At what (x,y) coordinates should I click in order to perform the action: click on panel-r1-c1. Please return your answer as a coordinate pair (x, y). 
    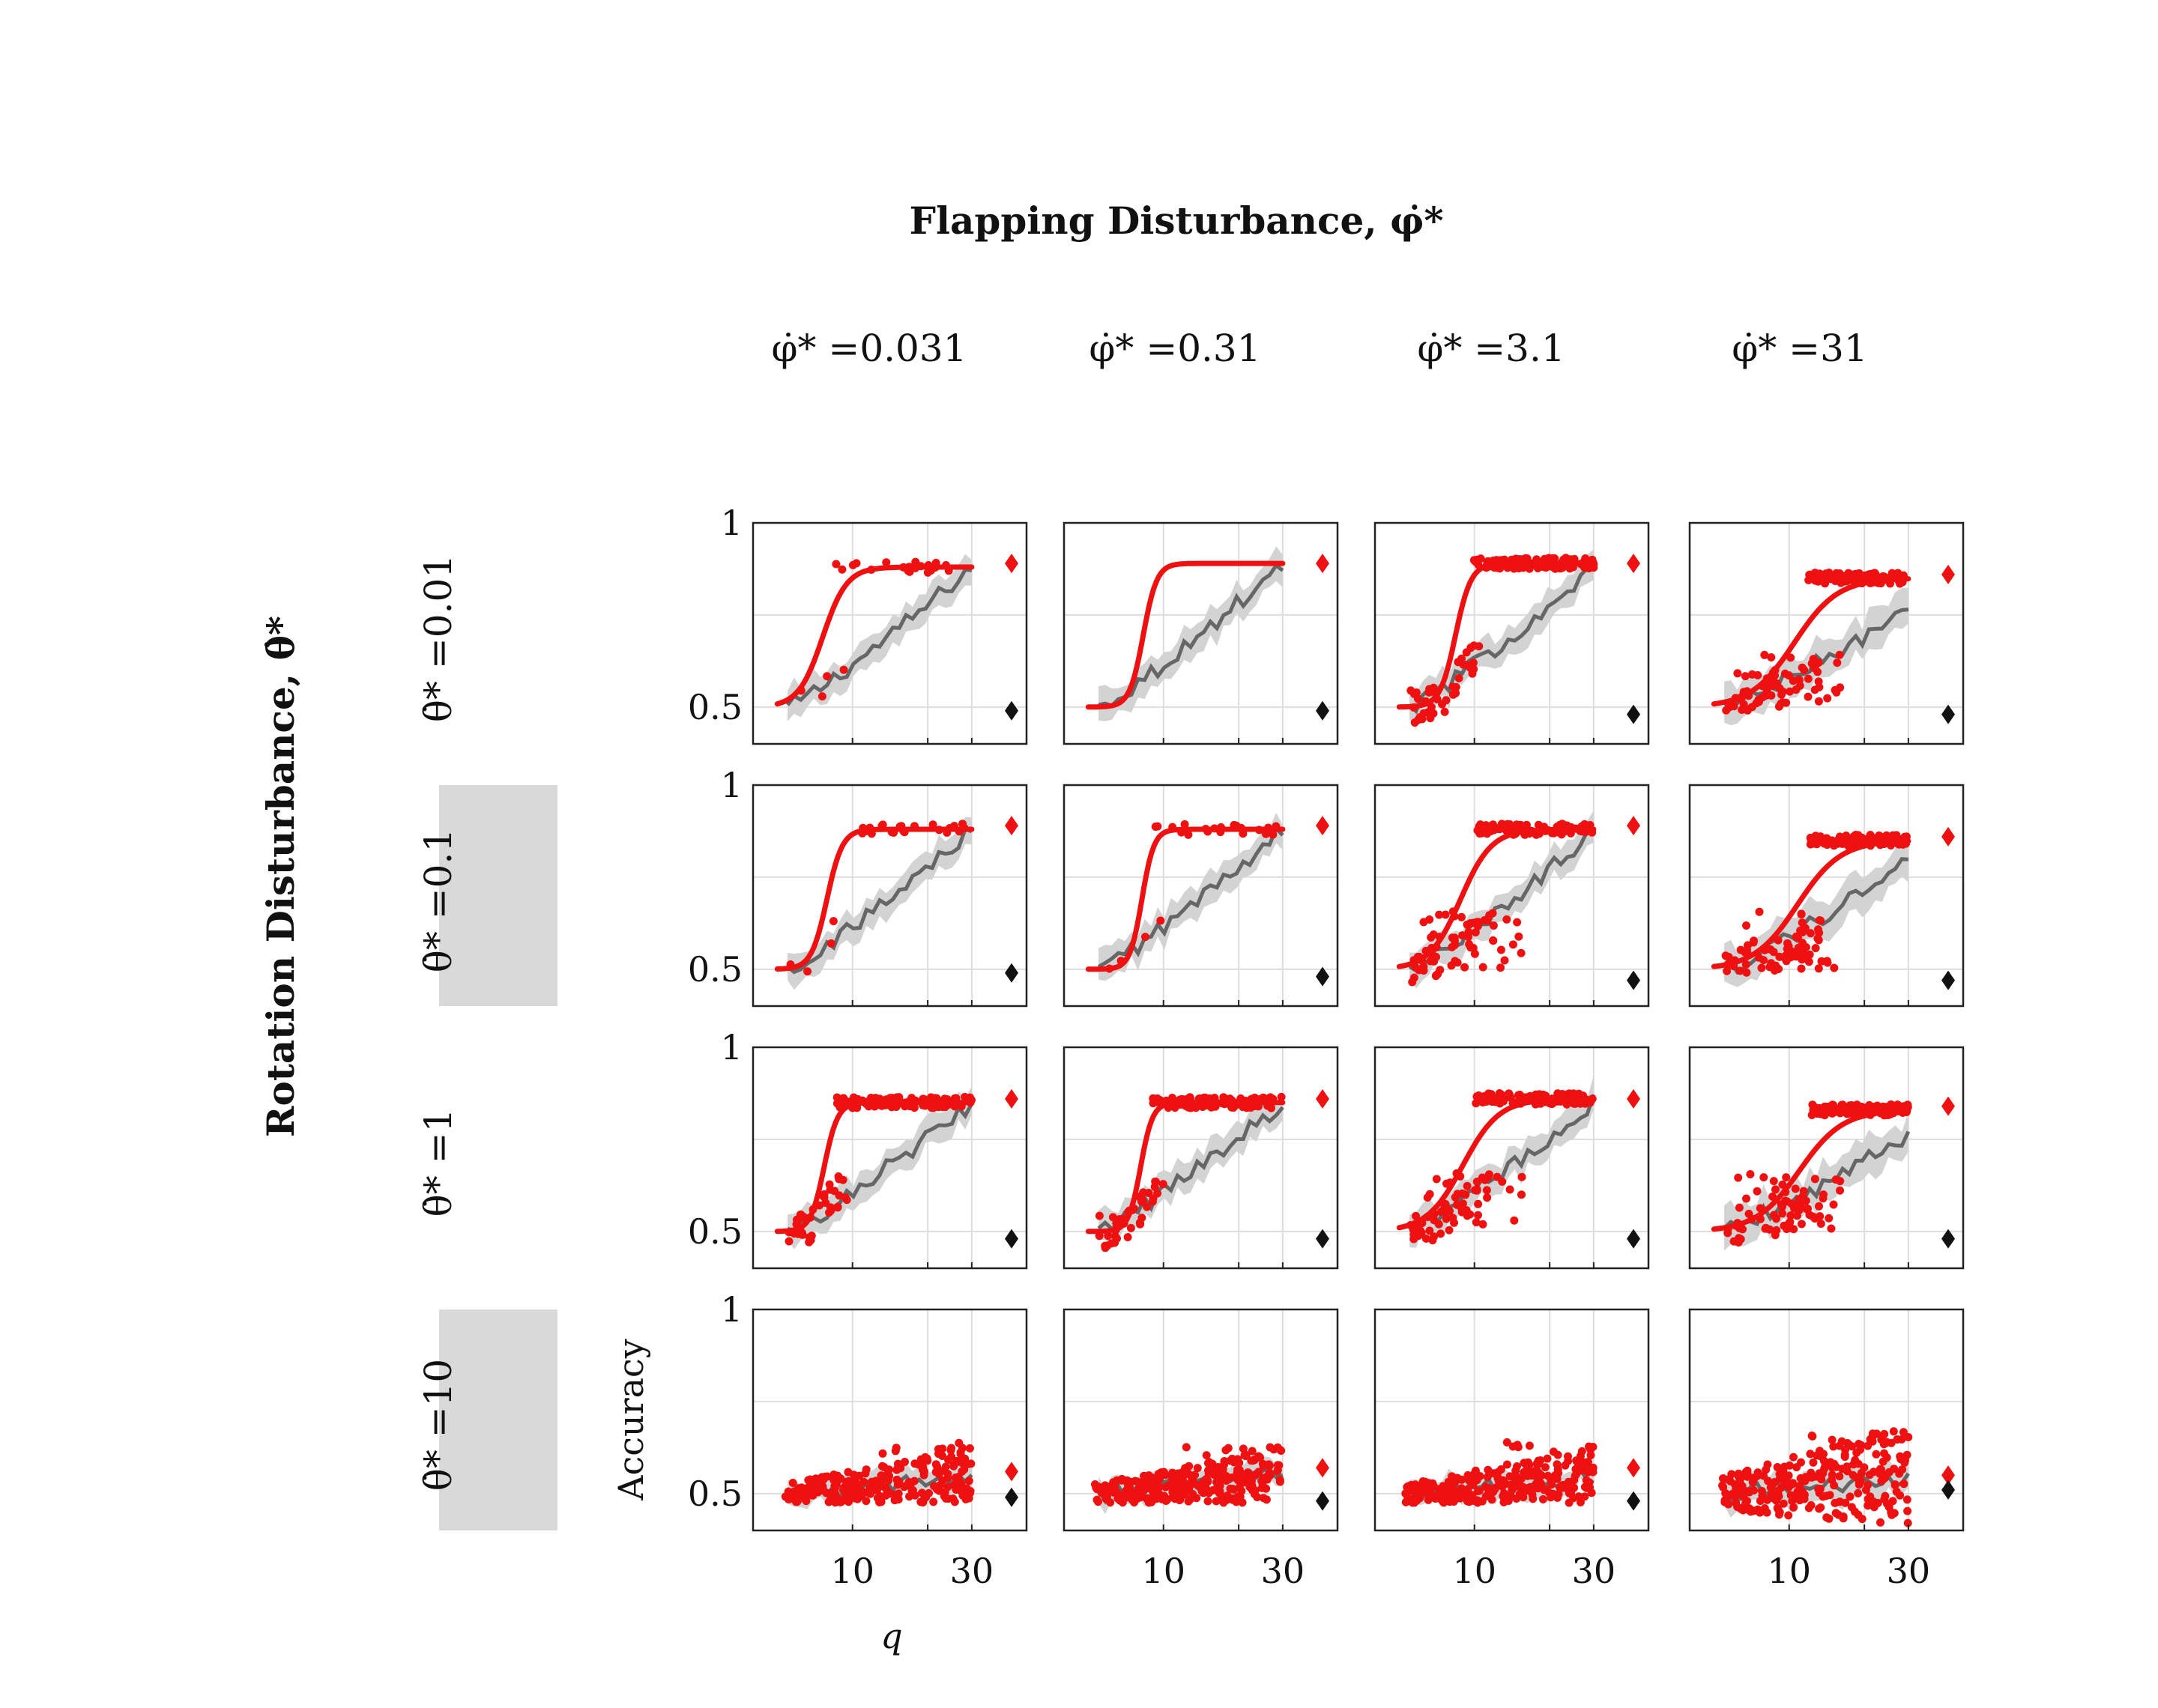
    Looking at the image, I should click on (1201, 896).